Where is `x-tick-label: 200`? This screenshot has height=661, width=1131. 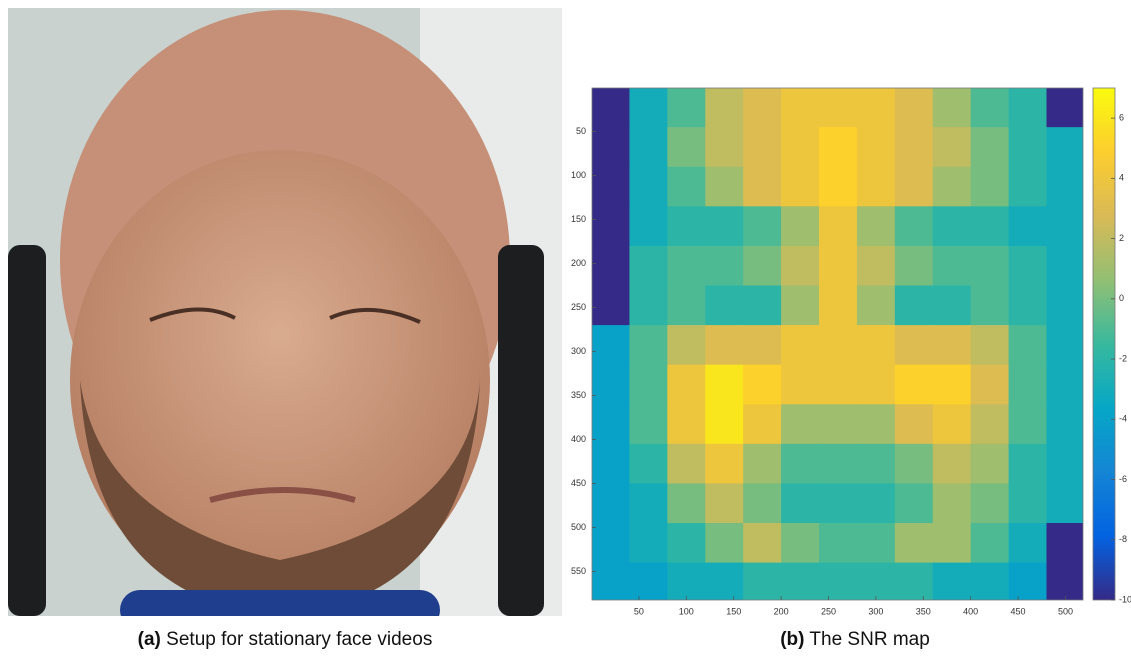
x-tick-label: 200 is located at coordinates (781, 611).